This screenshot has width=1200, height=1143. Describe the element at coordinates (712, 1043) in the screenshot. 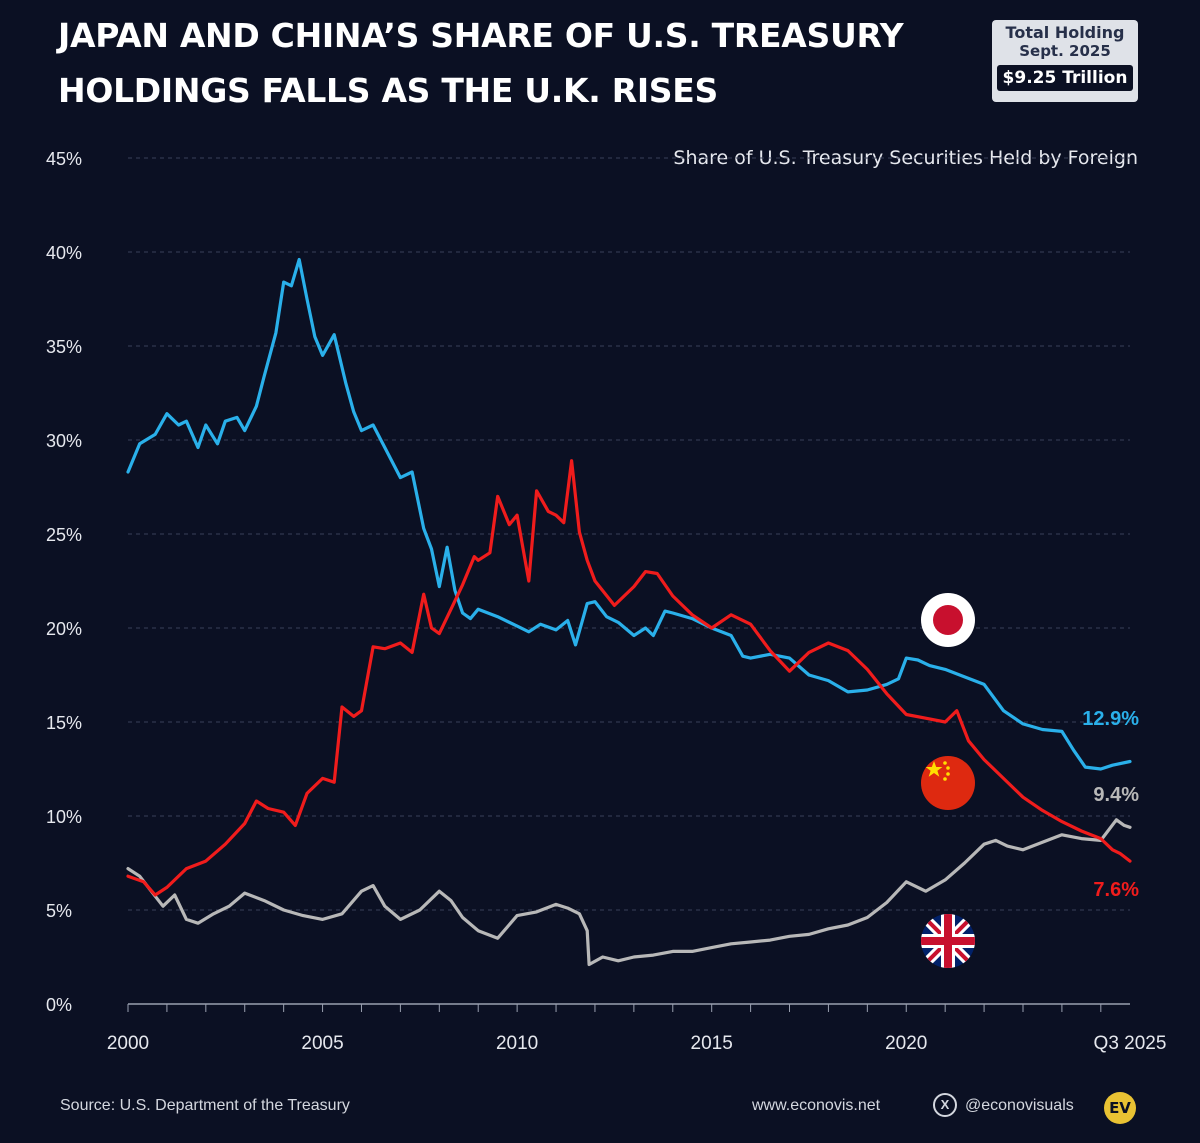

I see `x-tick-label: 2015` at that location.